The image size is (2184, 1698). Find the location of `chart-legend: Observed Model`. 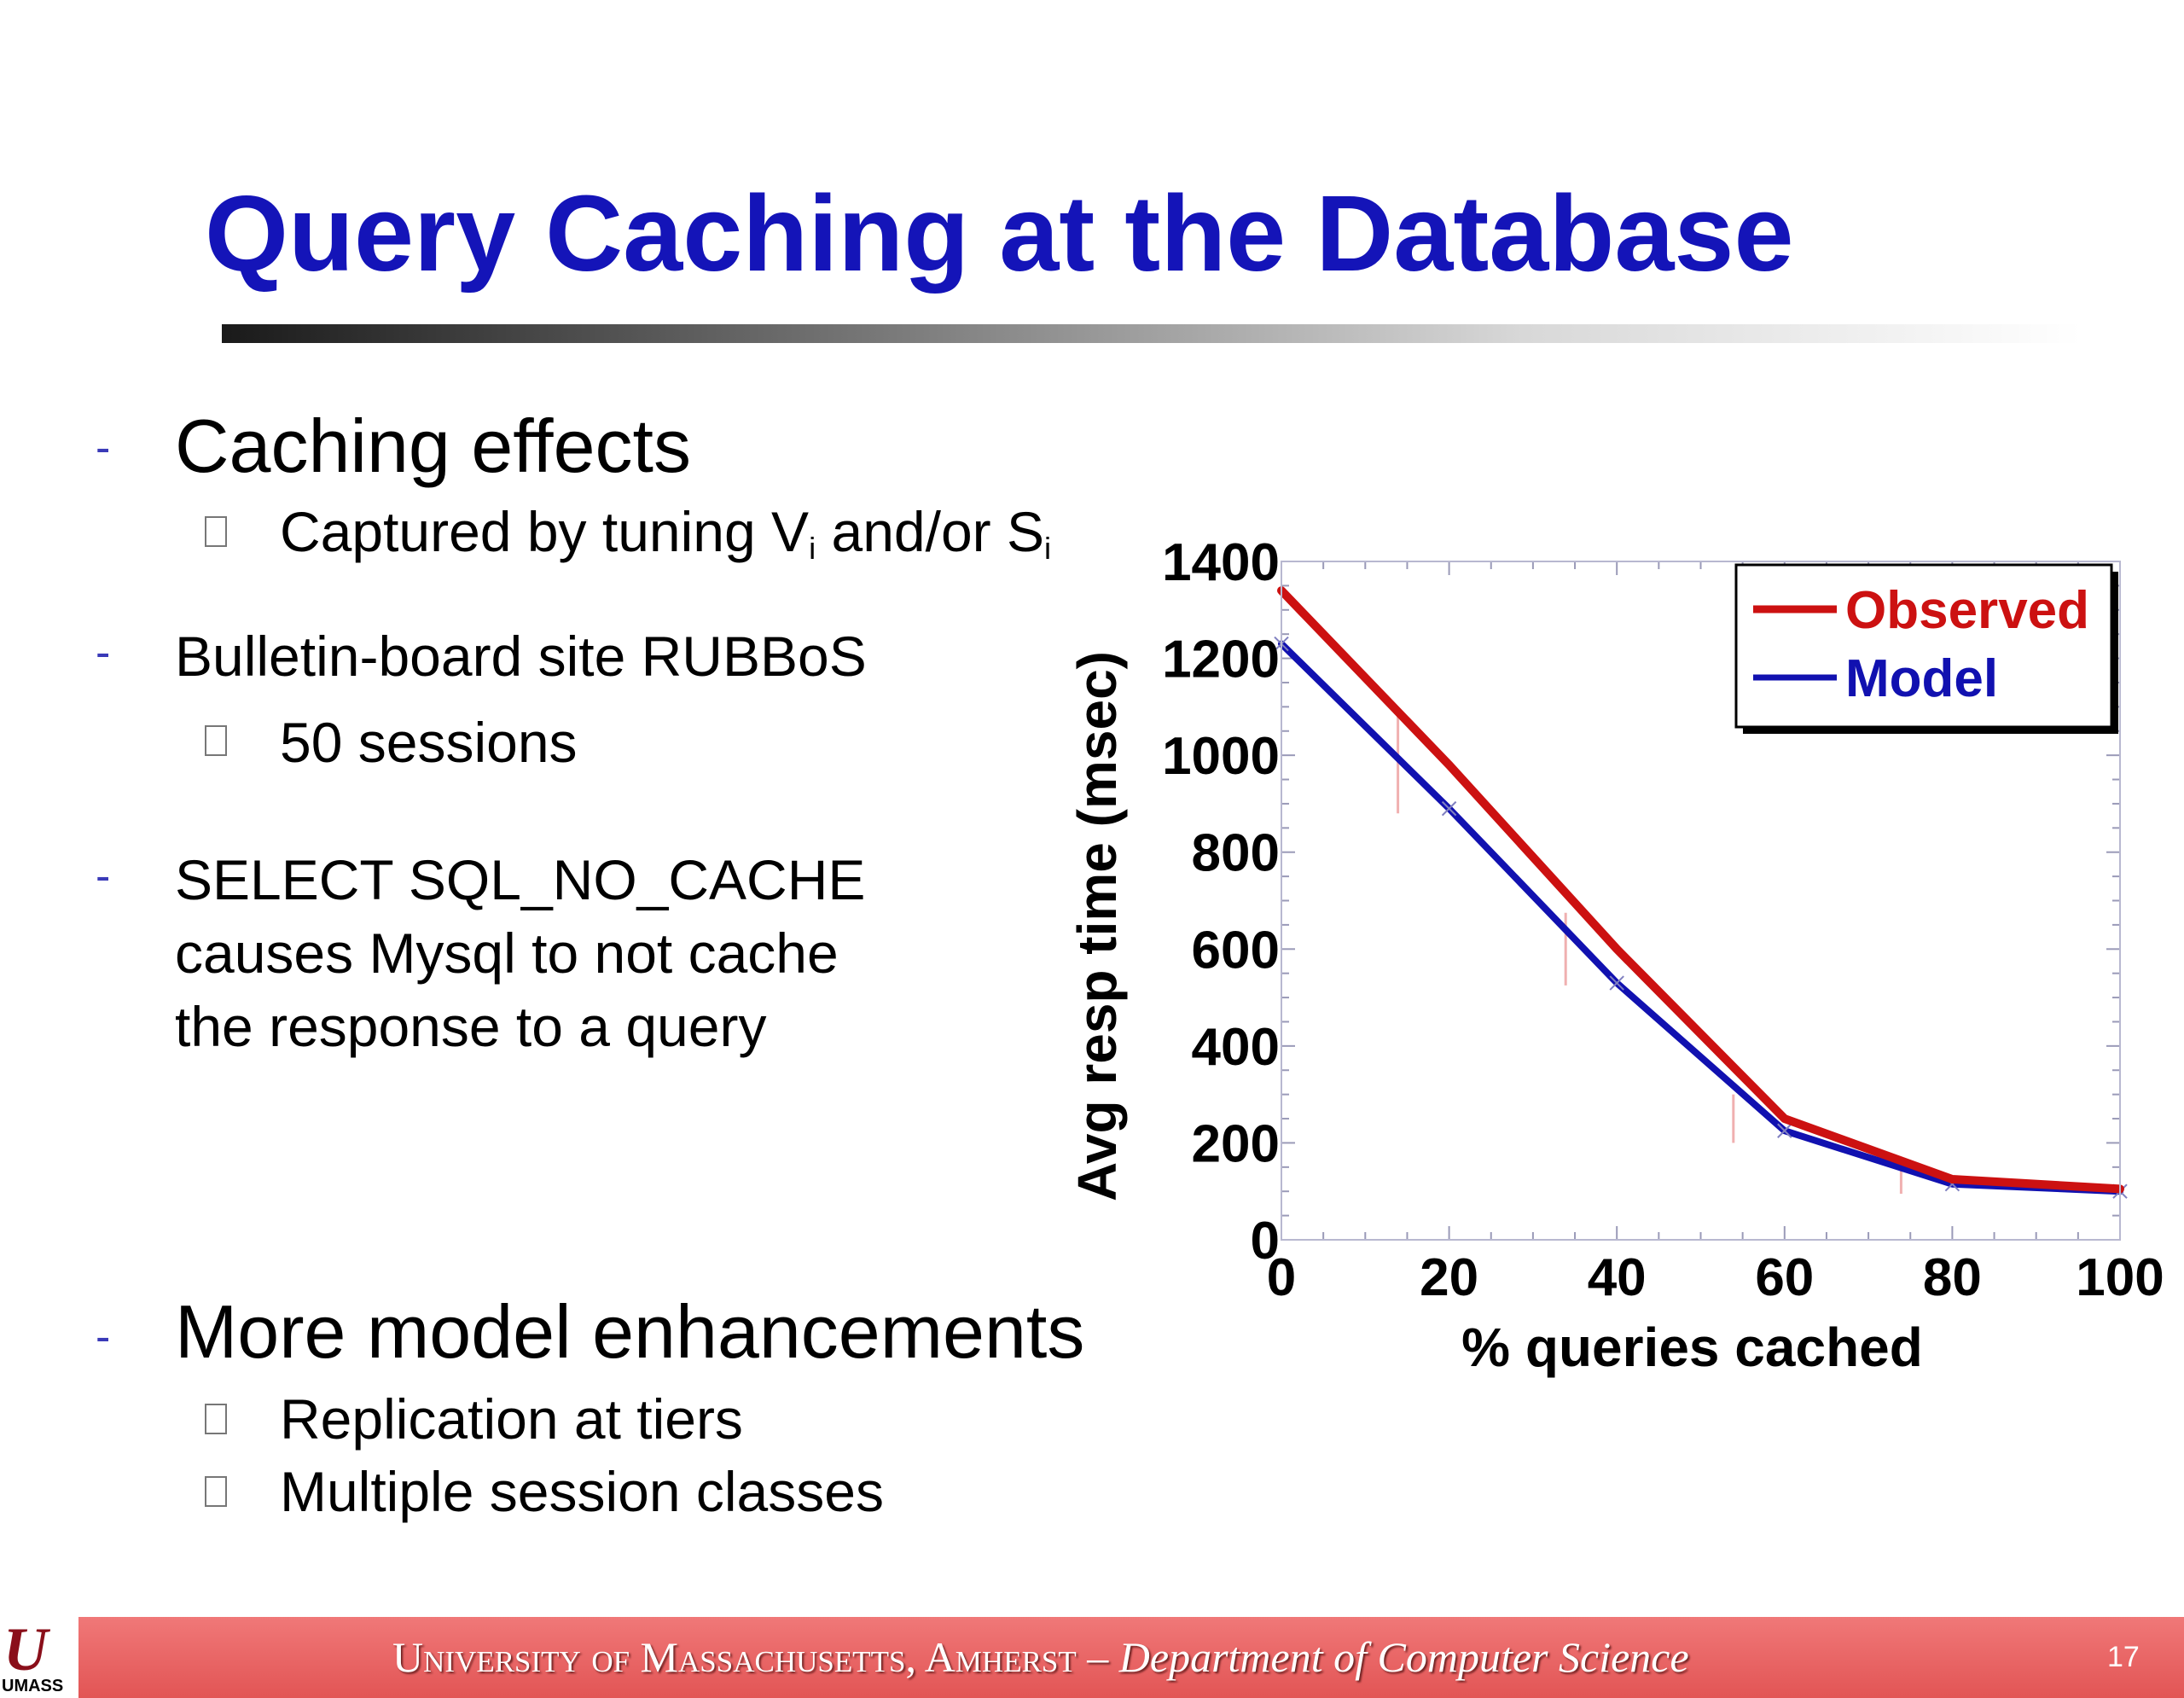

chart-legend: Observed Model is located at coordinates (1926, 648).